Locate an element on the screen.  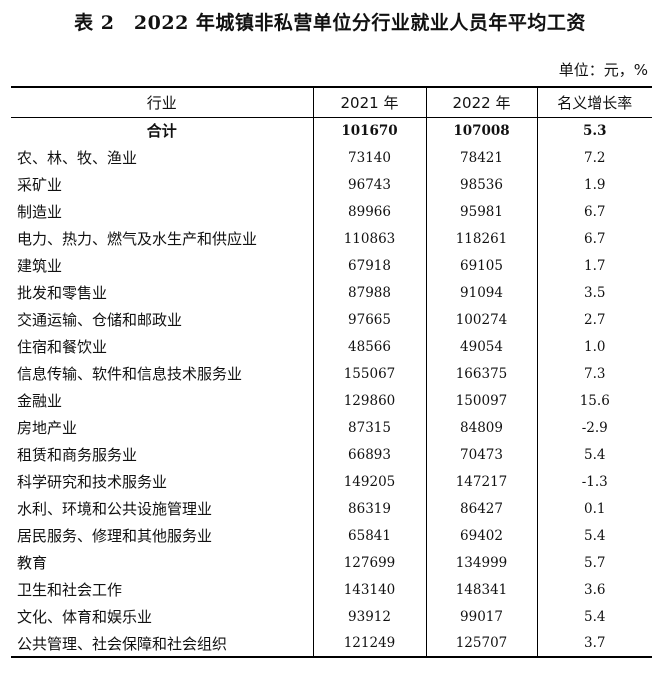
wage-2022-cell: 98536 is located at coordinates (481, 184).